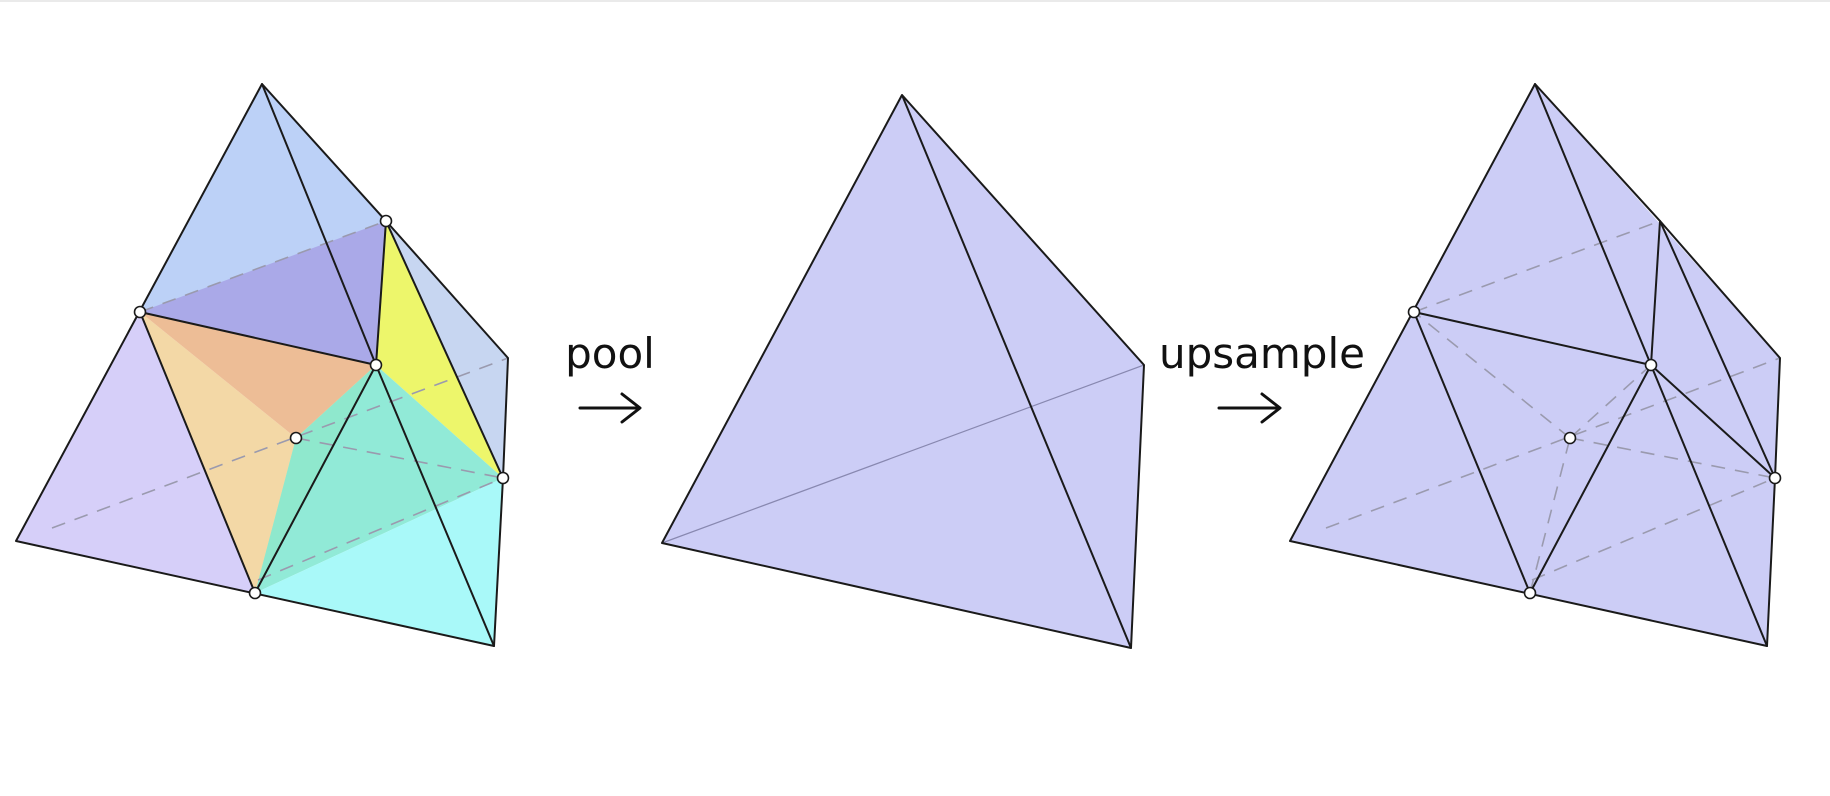 The height and width of the screenshot is (796, 1830). I want to click on face-yellow, so click(439, 349).